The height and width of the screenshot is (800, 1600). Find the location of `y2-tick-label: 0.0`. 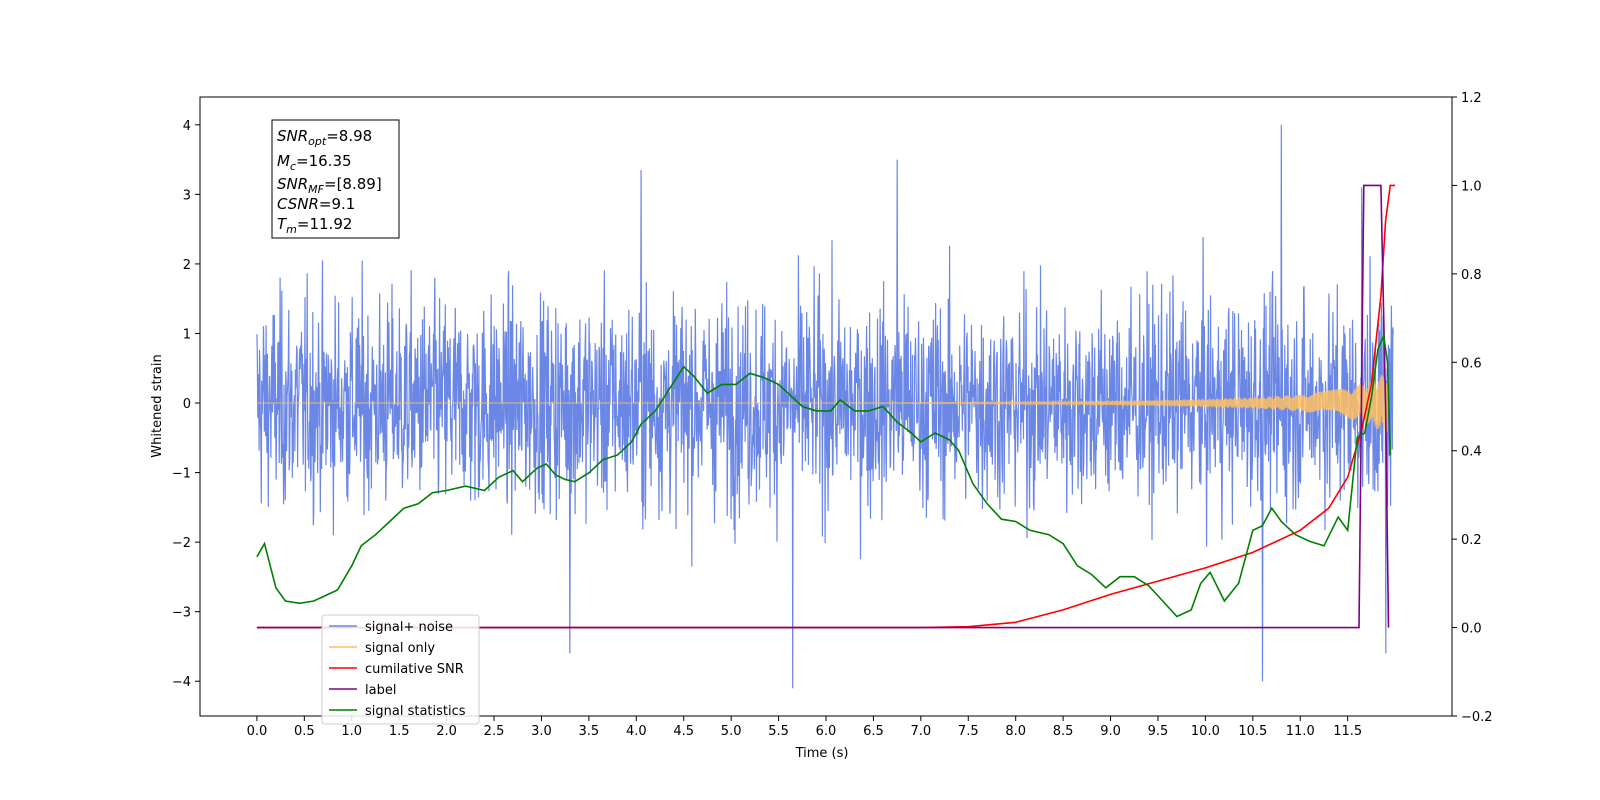

y2-tick-label: 0.0 is located at coordinates (1471, 629).